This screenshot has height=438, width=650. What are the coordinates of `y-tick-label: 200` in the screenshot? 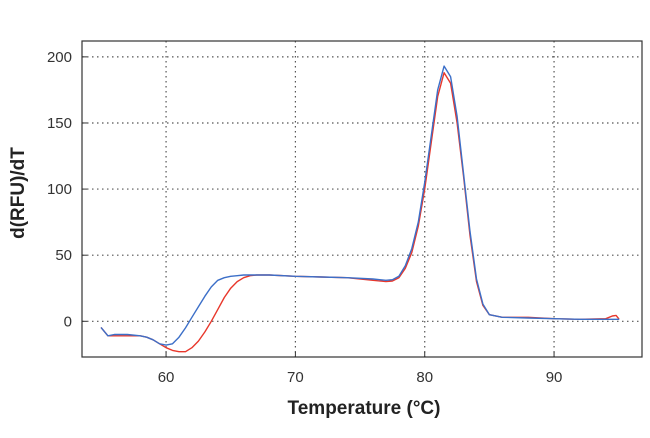 It's located at (59, 57).